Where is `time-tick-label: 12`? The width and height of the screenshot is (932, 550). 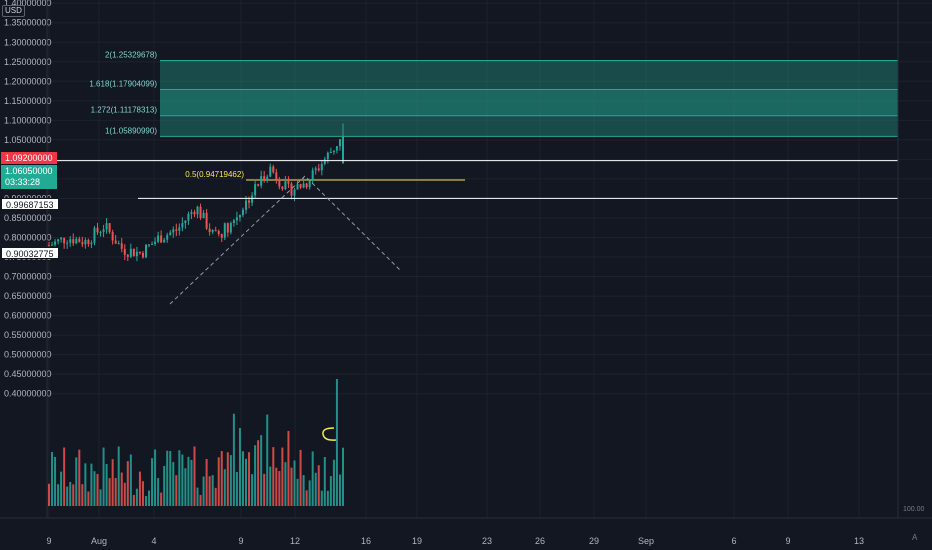
time-tick-label: 12 is located at coordinates (295, 541).